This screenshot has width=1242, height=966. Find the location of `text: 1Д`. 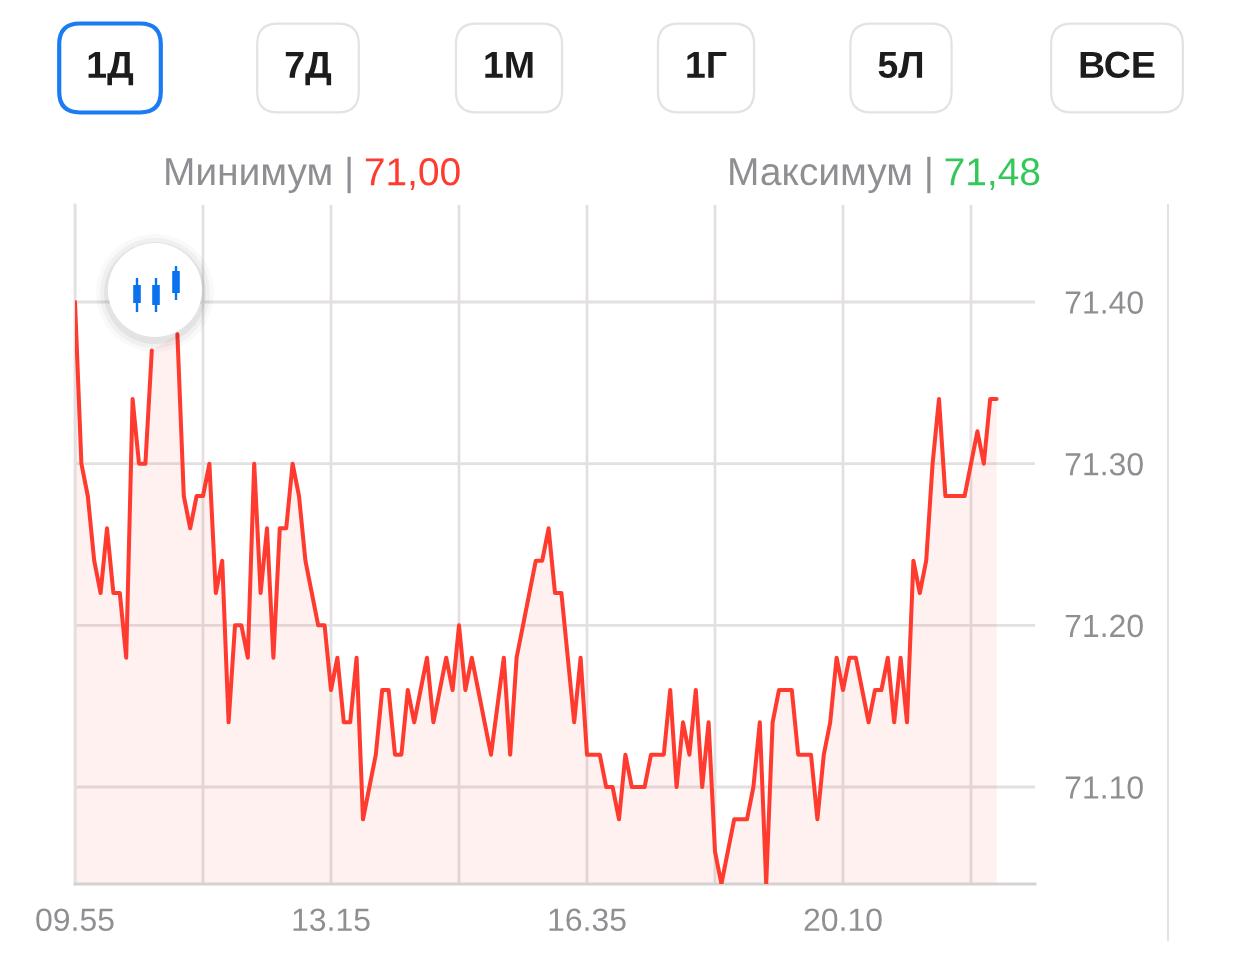

text: 1Д is located at coordinates (111, 68).